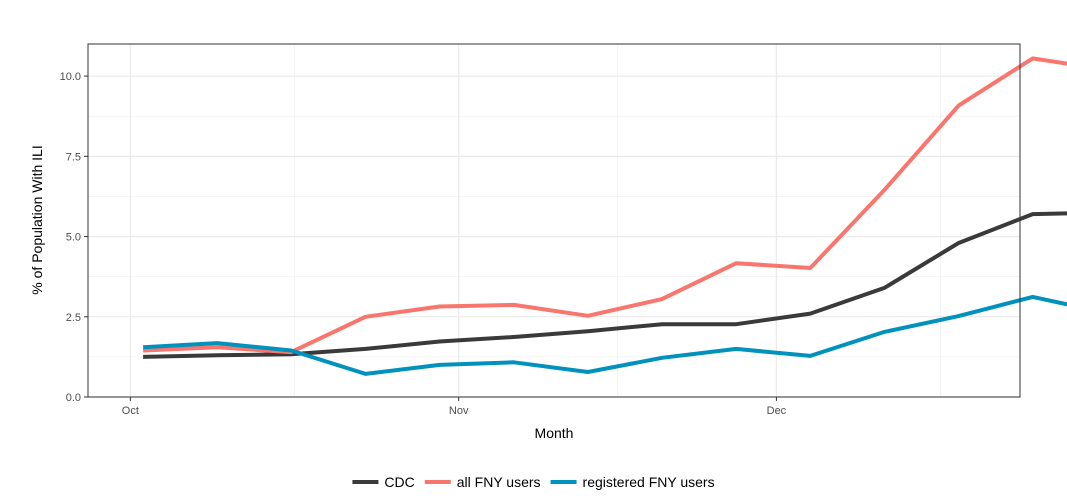  Describe the element at coordinates (777, 411) in the screenshot. I see `x-tick-label: Dec` at that location.